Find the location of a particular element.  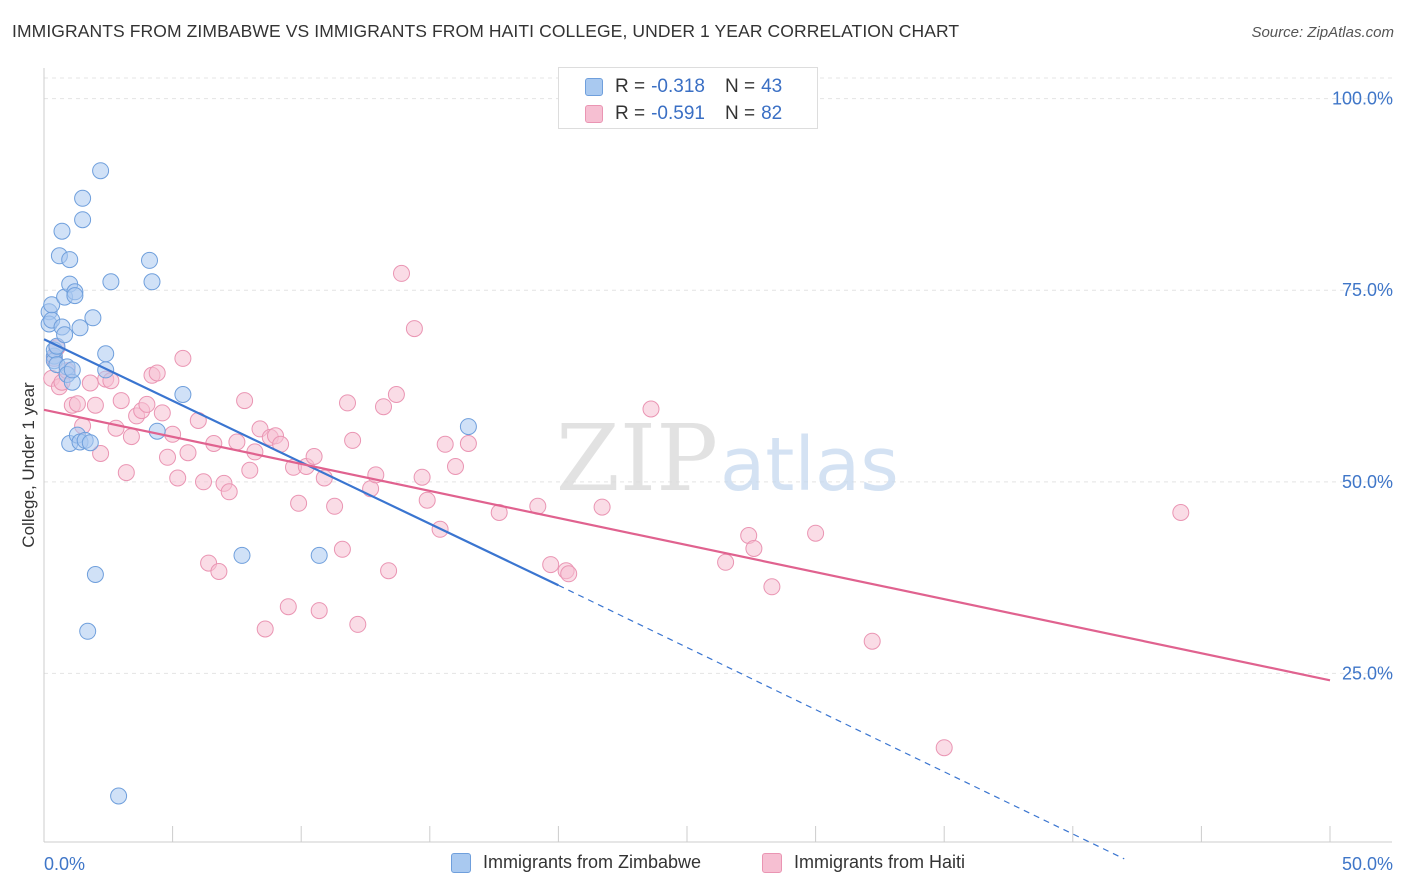

n-label: N = is located at coordinates (740, 86).